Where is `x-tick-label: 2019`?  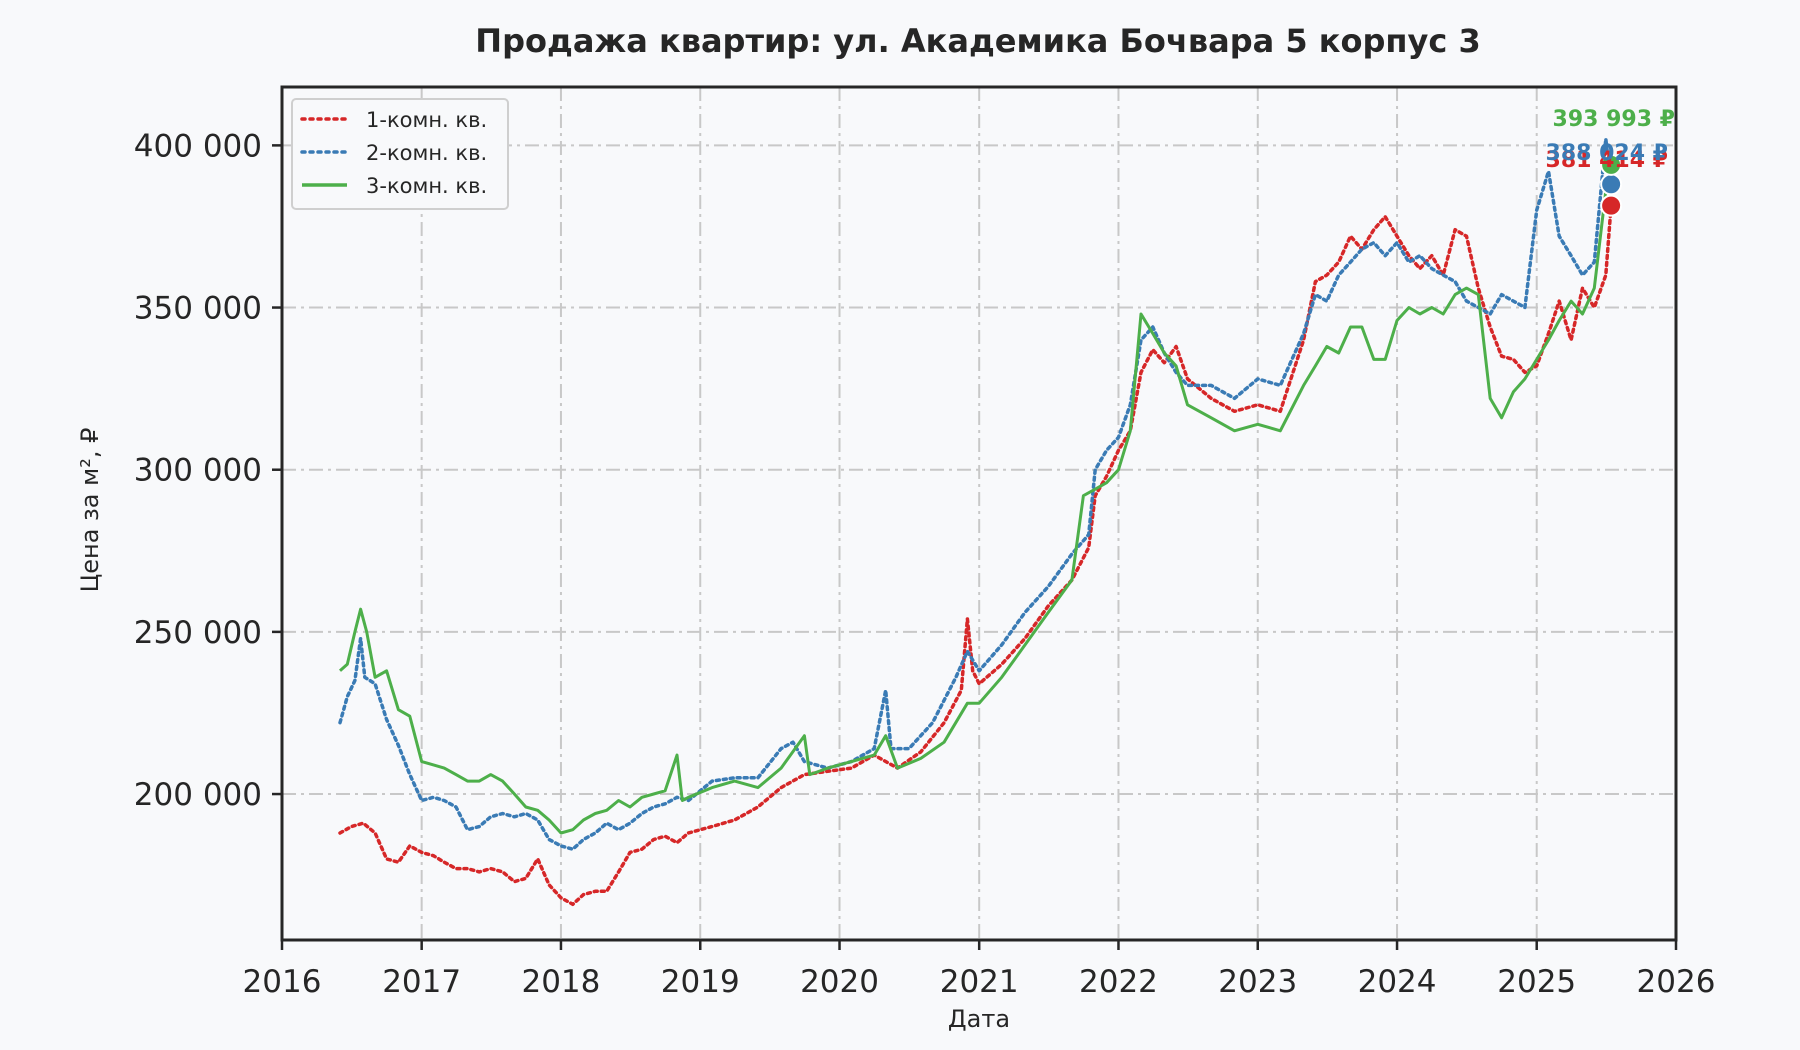 x-tick-label: 2019 is located at coordinates (700, 982).